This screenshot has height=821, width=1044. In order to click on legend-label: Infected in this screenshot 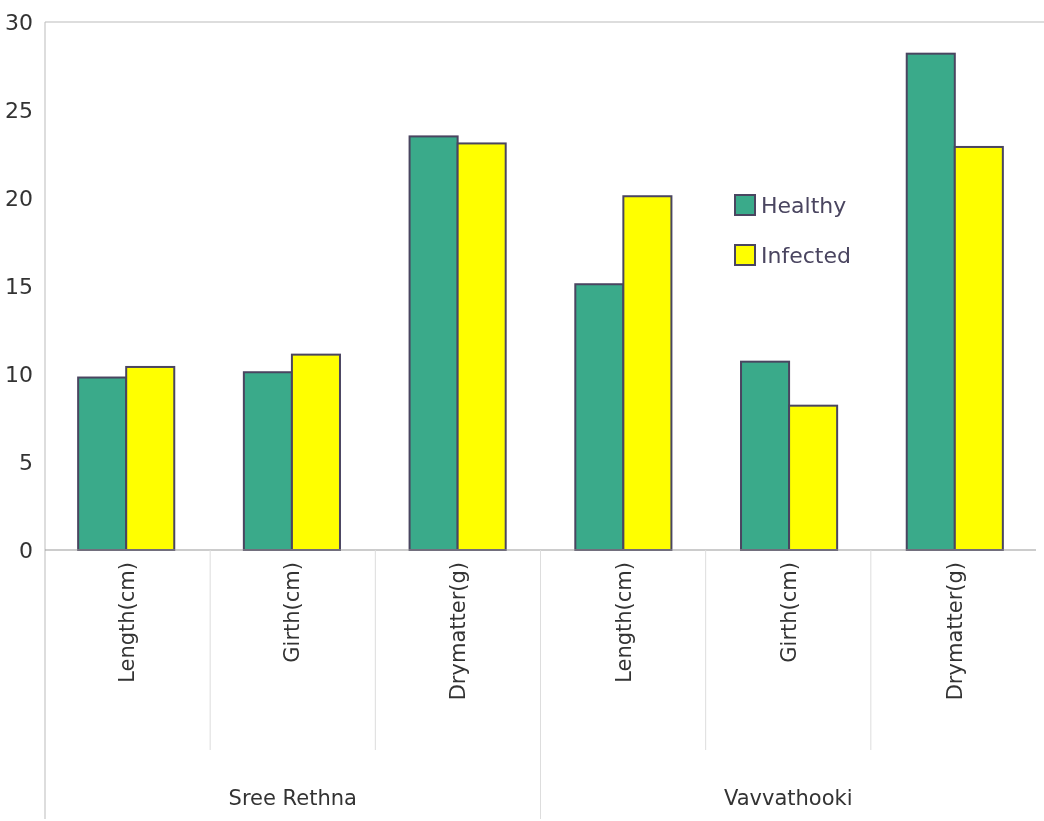, I will do `click(806, 255)`.